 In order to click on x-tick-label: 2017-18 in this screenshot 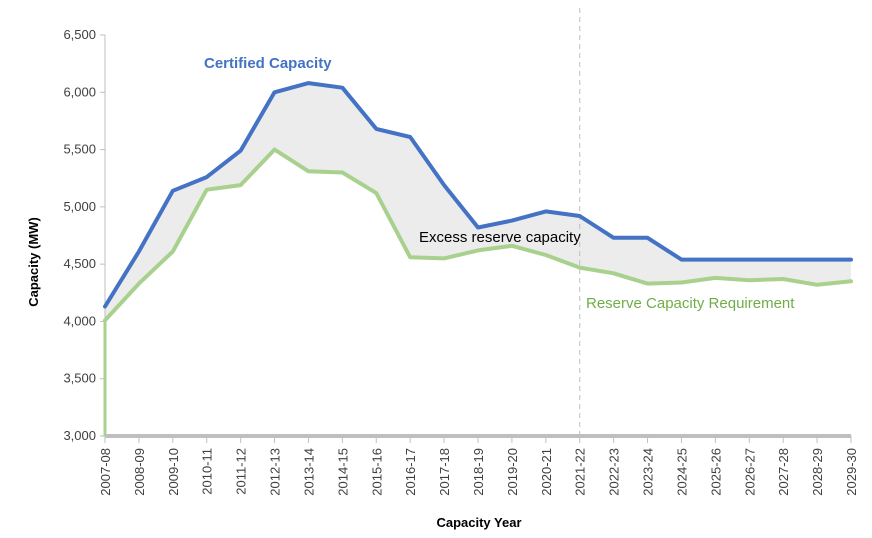, I will do `click(444, 472)`.